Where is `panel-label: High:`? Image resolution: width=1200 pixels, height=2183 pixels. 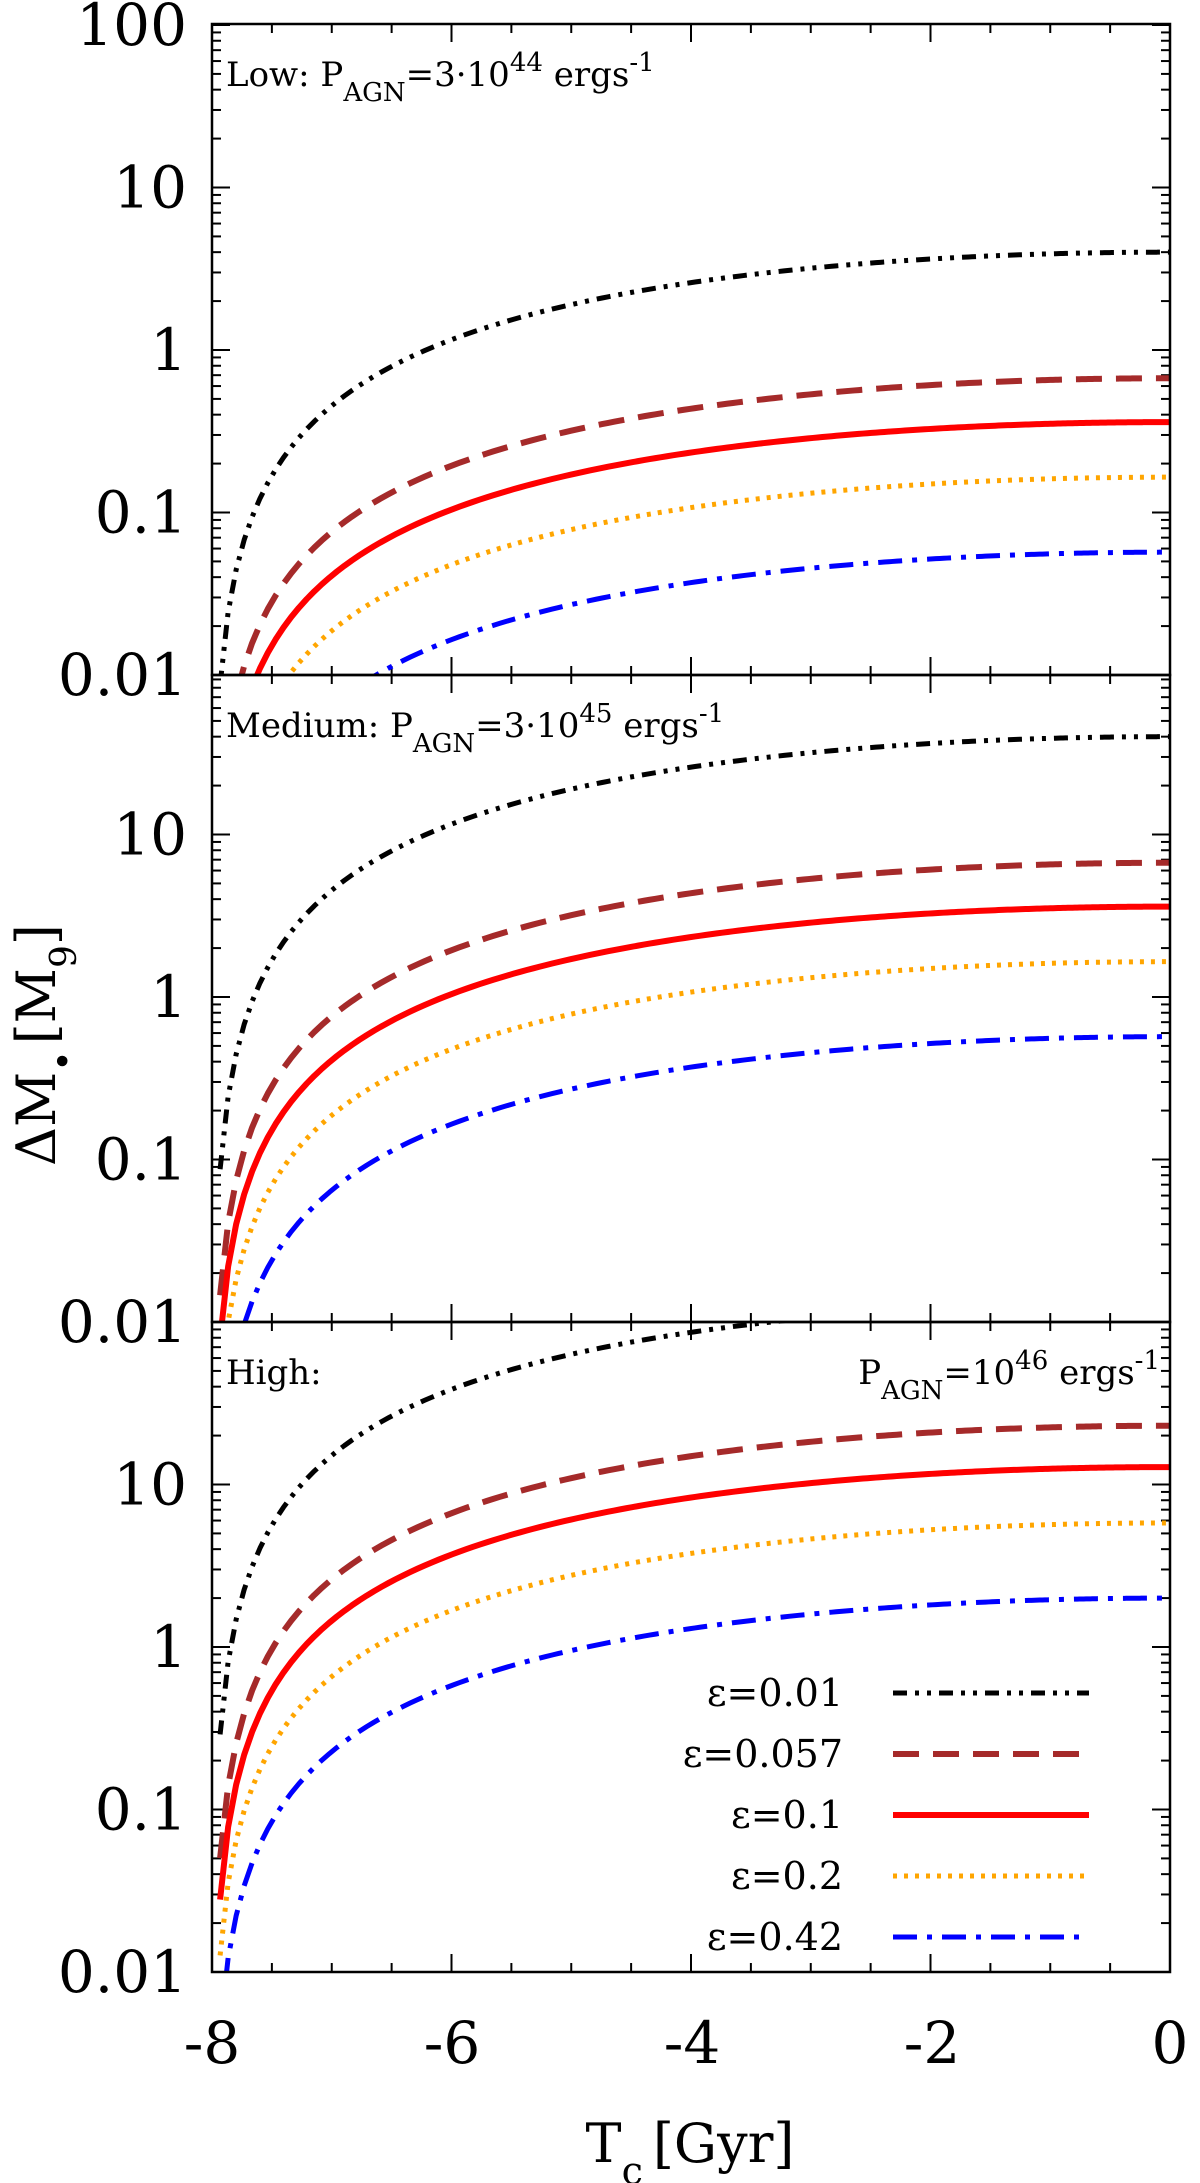
panel-label: High: is located at coordinates (274, 1373).